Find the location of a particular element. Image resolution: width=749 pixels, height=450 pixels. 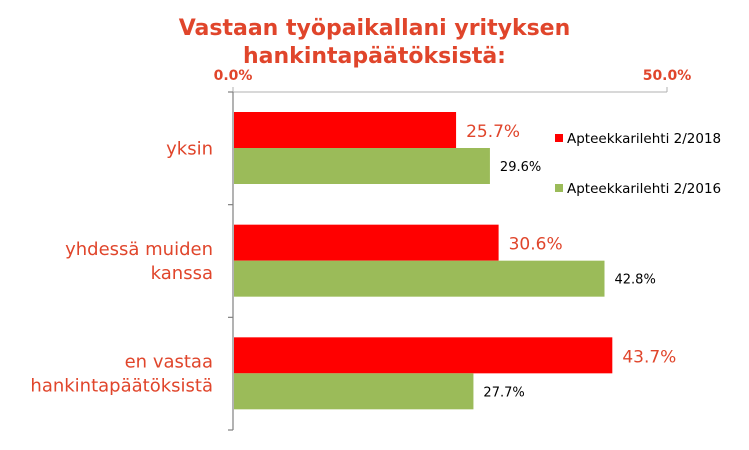

category-label: hankintapäätöksistä is located at coordinates (121, 386).